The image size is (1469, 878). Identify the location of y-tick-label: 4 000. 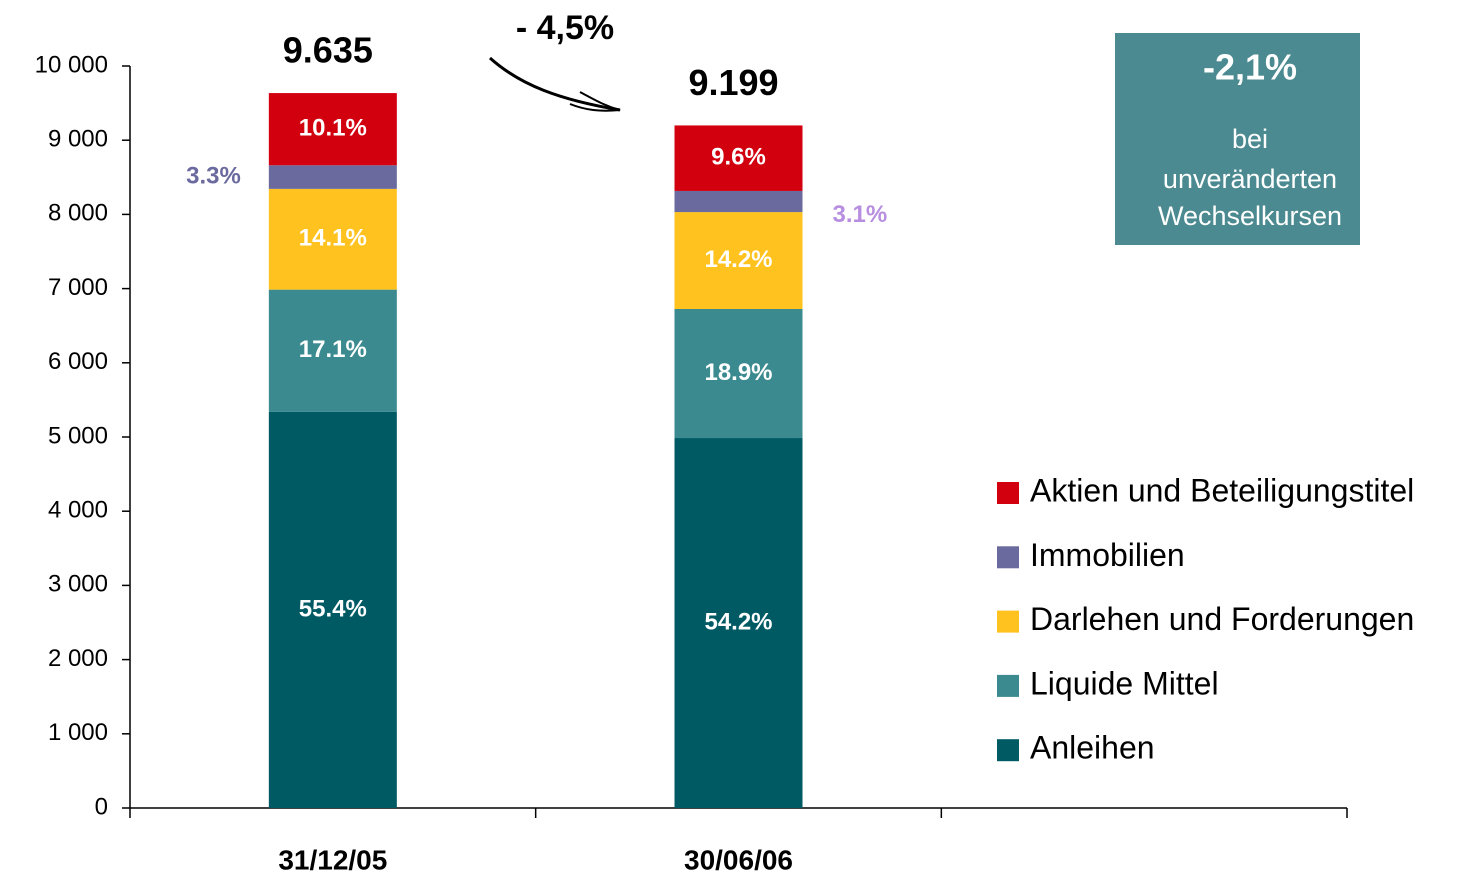
(78, 510).